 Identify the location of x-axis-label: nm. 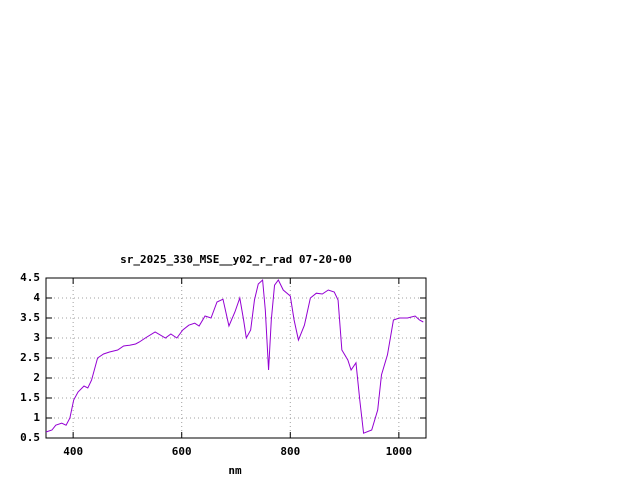
(235, 470).